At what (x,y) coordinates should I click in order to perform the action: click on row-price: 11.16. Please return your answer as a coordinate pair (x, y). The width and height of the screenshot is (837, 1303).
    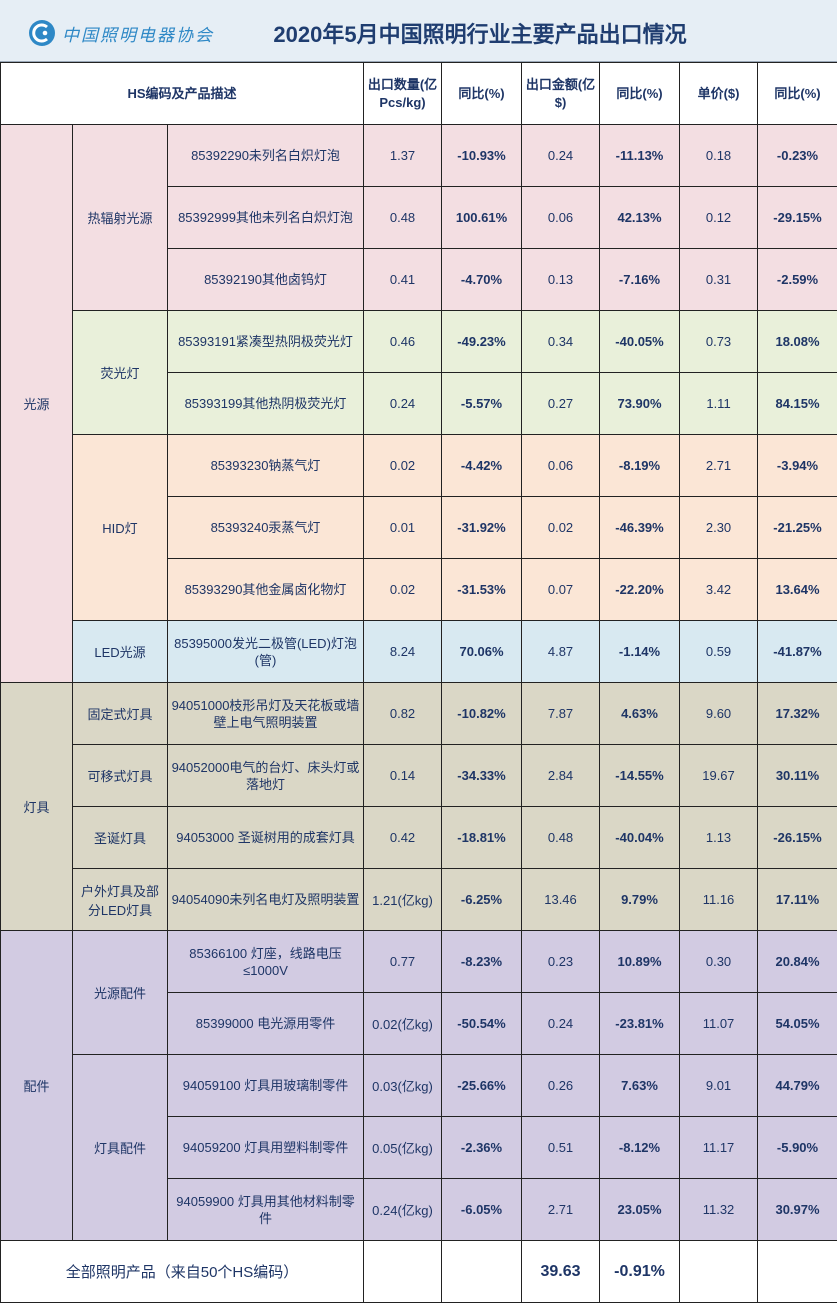
    Looking at the image, I should click on (719, 899).